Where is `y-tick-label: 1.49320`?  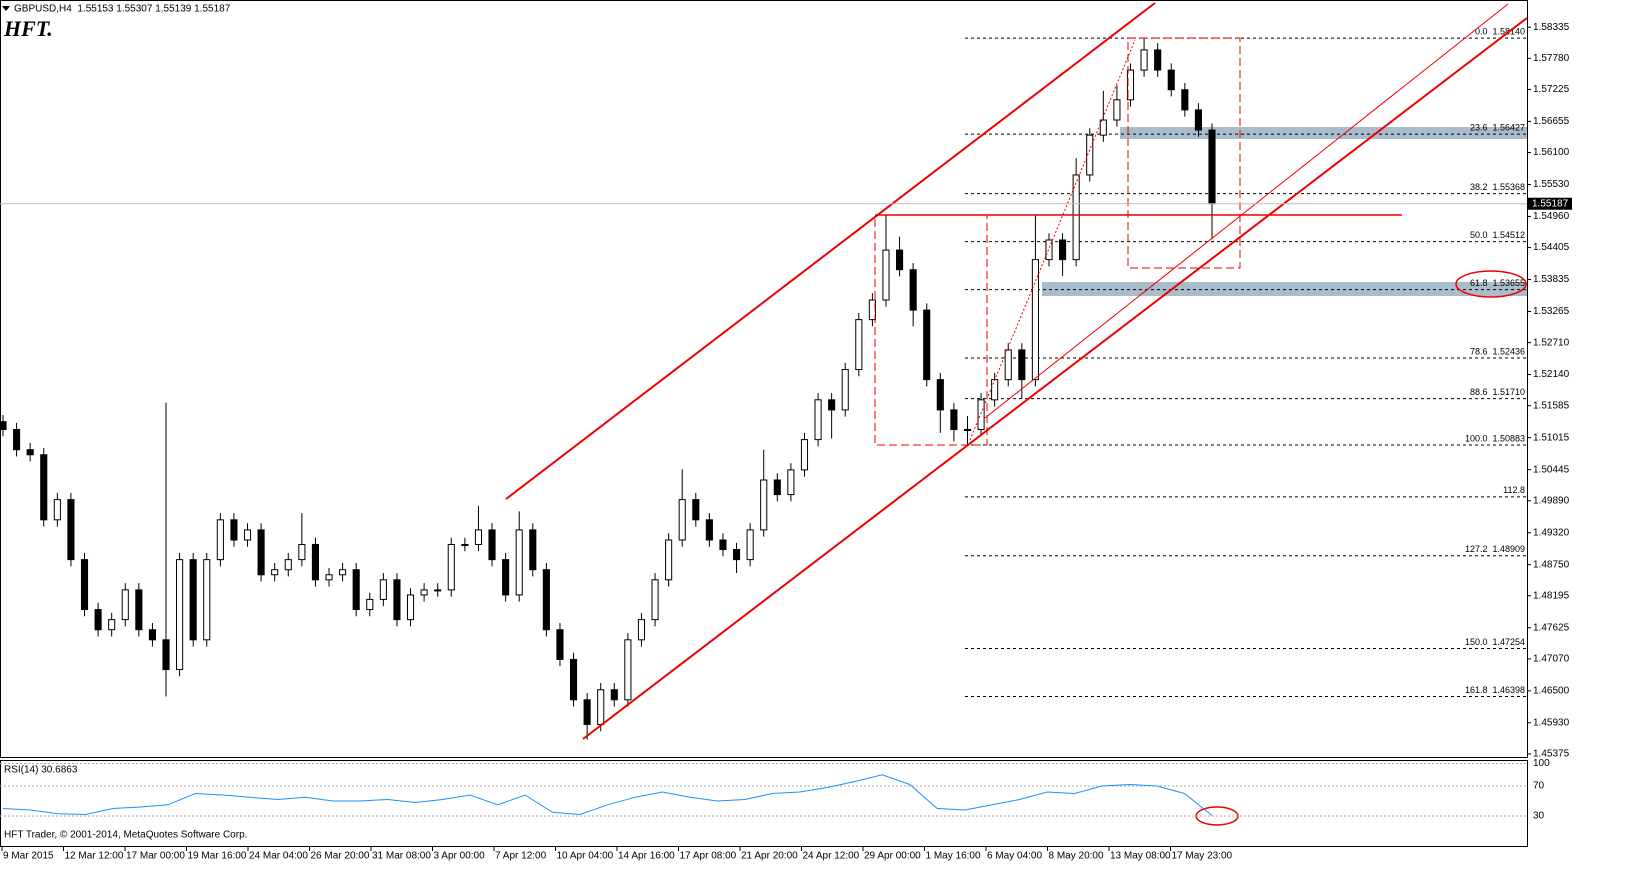
y-tick-label: 1.49320 is located at coordinates (1551, 532).